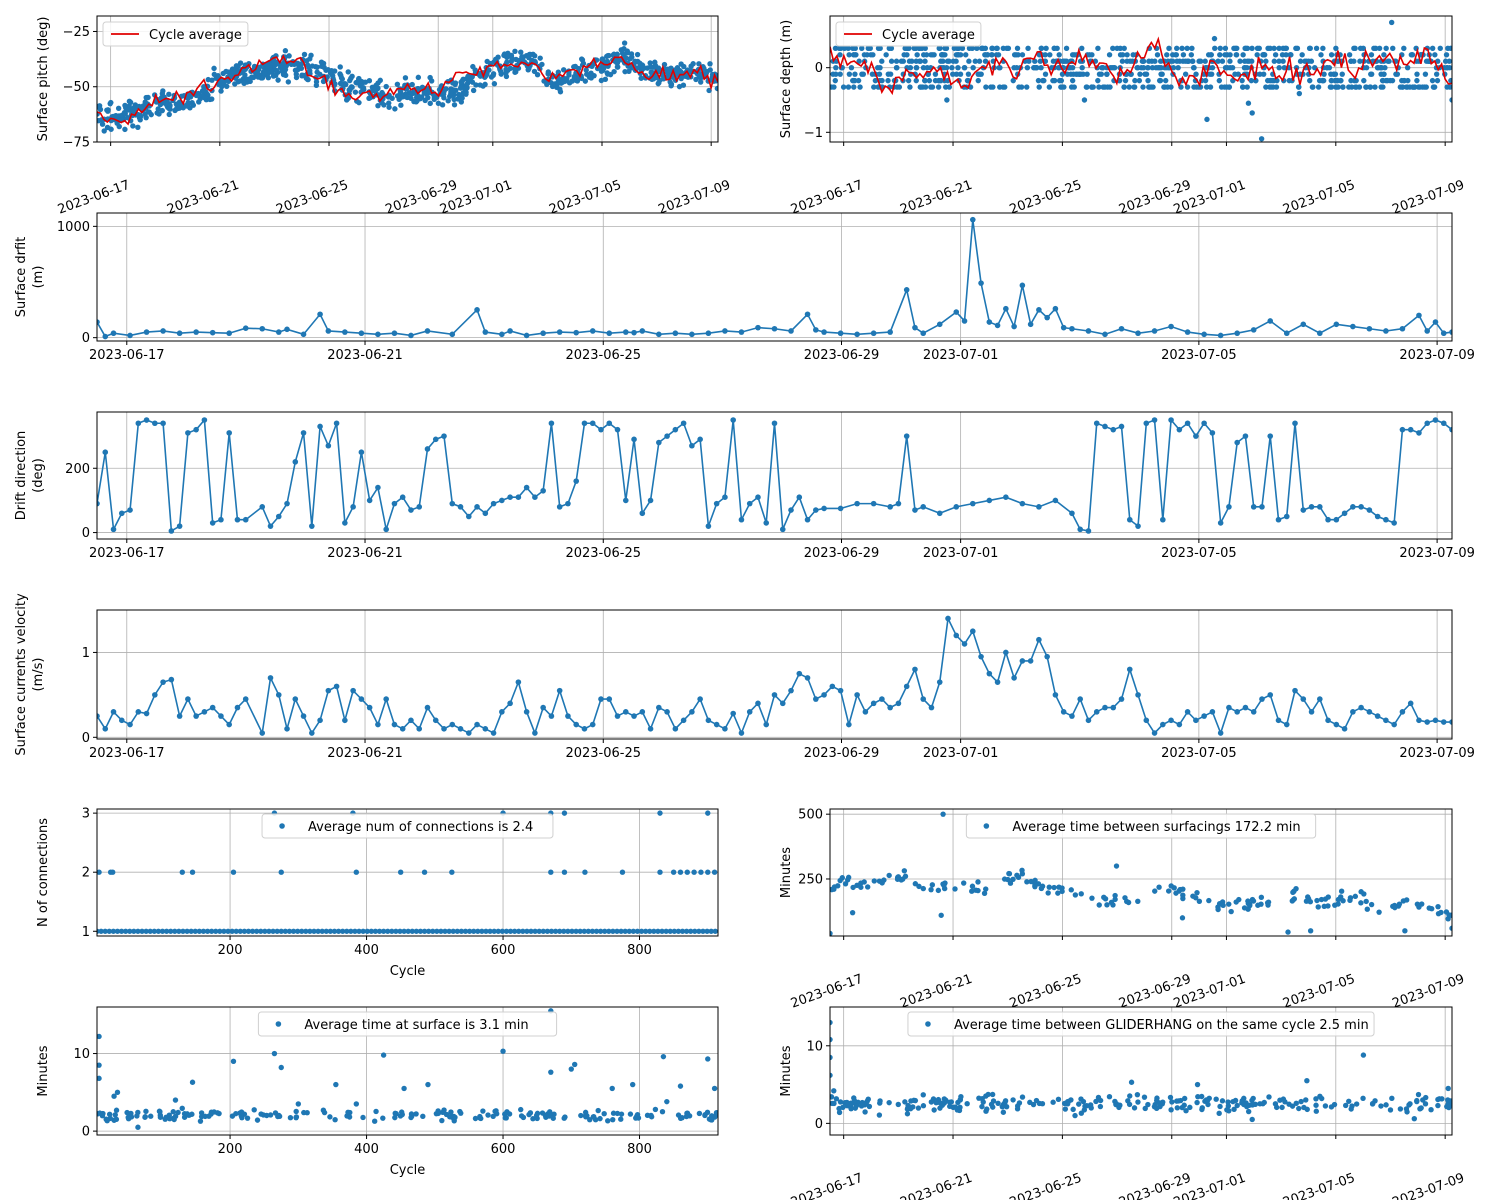  I want to click on legend-box, so click(908, 34).